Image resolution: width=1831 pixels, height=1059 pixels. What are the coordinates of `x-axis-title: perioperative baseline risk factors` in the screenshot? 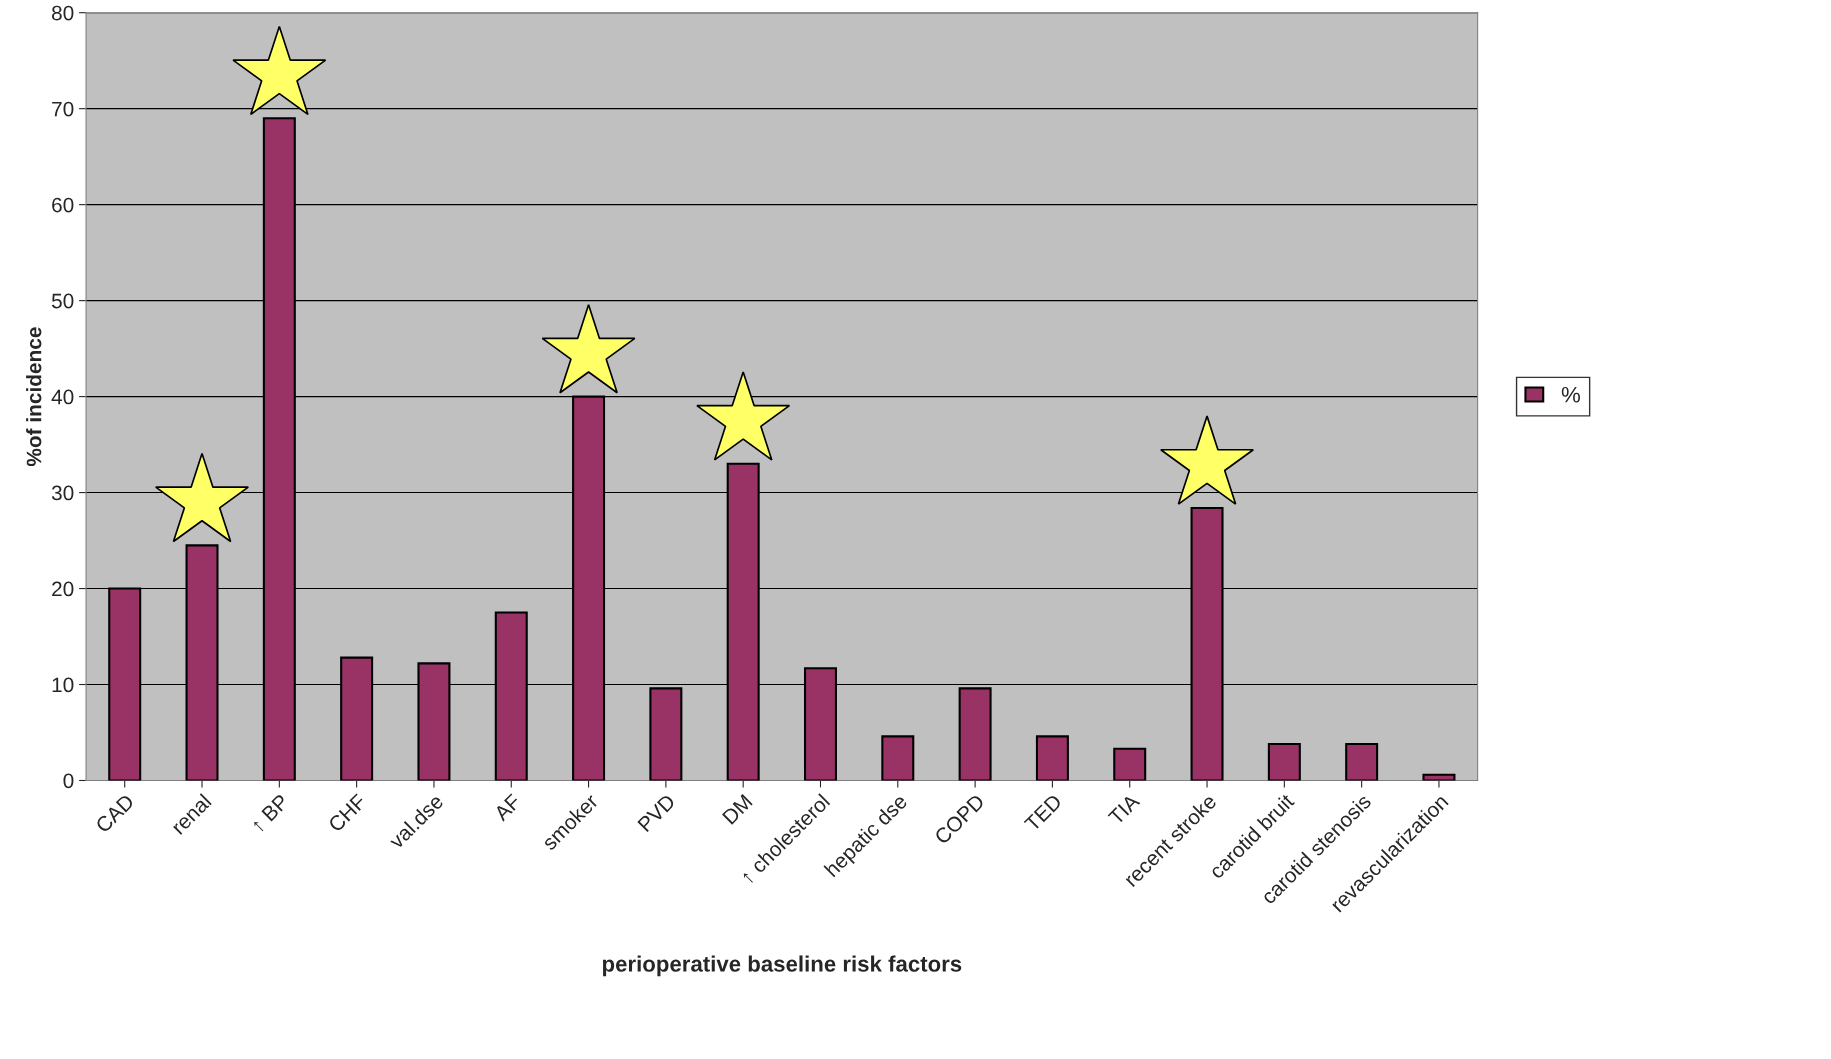 It's located at (782, 966).